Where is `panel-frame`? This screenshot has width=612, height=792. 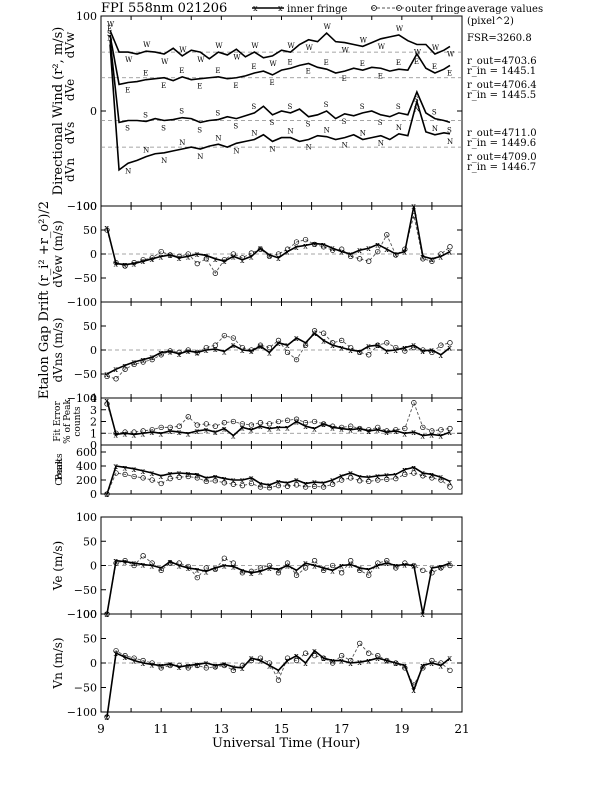
panel-frame is located at coordinates (281, 350).